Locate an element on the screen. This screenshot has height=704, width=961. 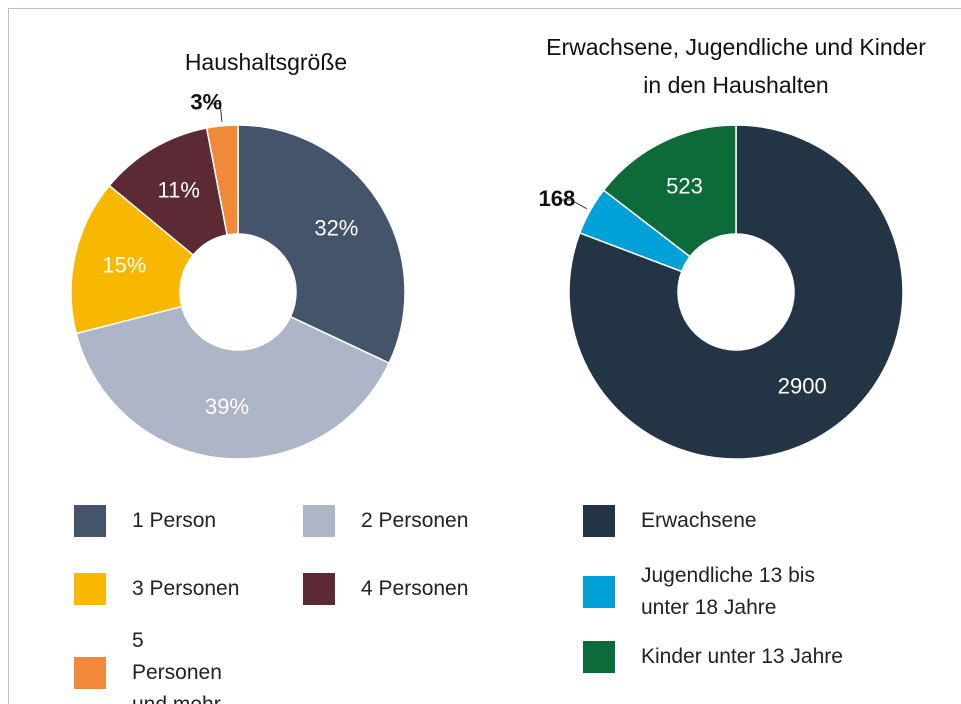
data-label: 15% is located at coordinates (124, 264).